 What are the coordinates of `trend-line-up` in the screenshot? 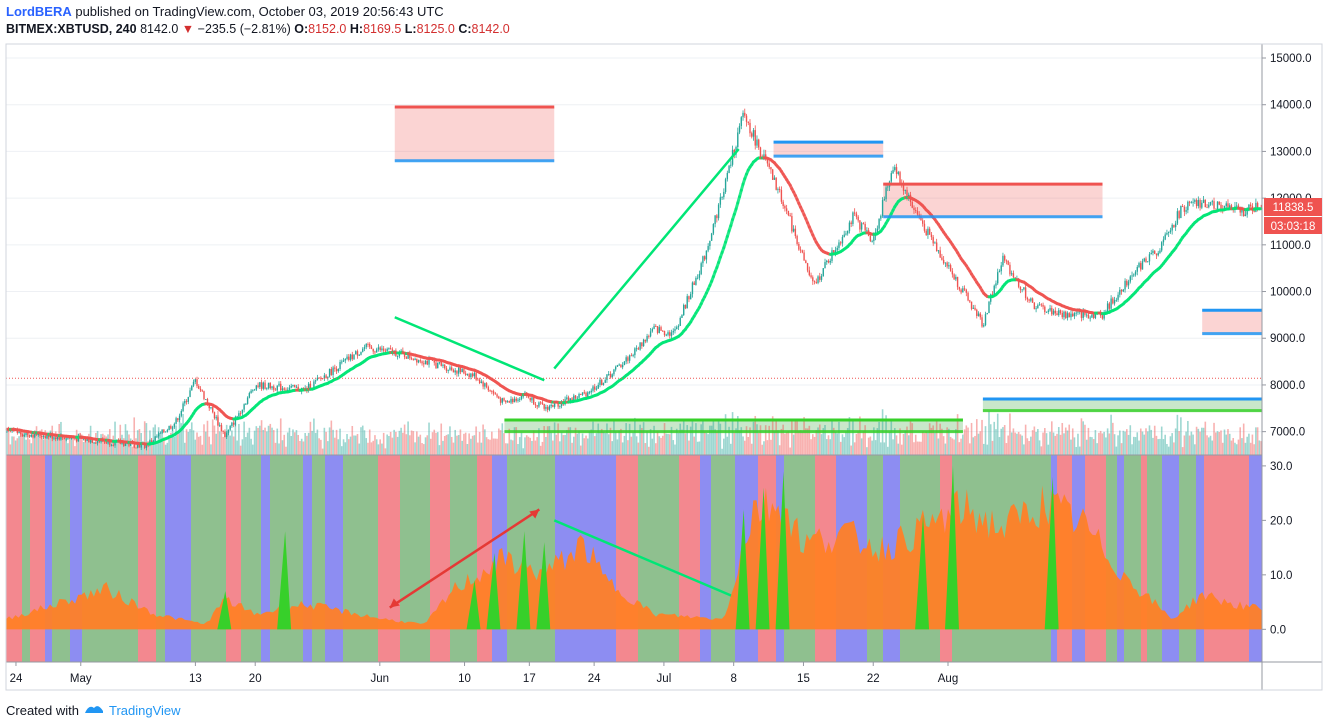 It's located at (646, 259).